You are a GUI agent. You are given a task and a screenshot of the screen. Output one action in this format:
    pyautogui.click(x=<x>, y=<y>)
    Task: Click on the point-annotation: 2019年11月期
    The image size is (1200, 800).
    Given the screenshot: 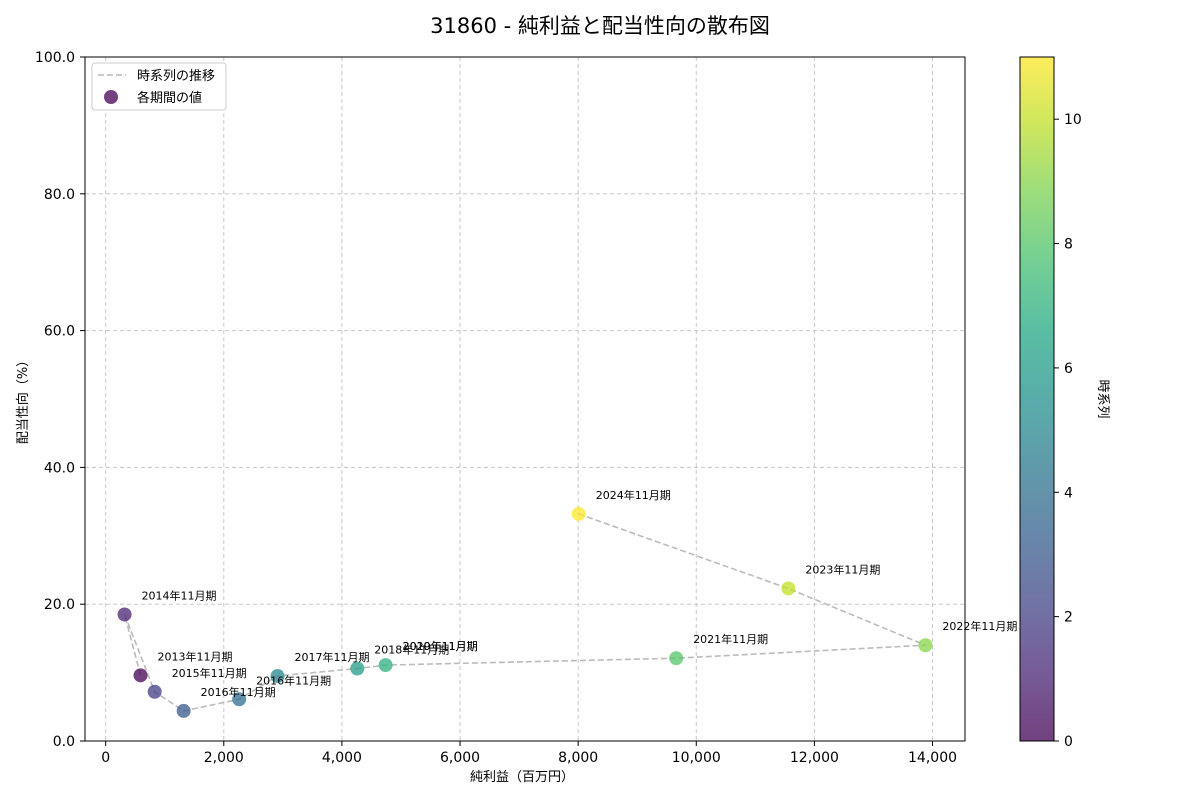 What is the action you would take?
    pyautogui.click(x=440, y=646)
    